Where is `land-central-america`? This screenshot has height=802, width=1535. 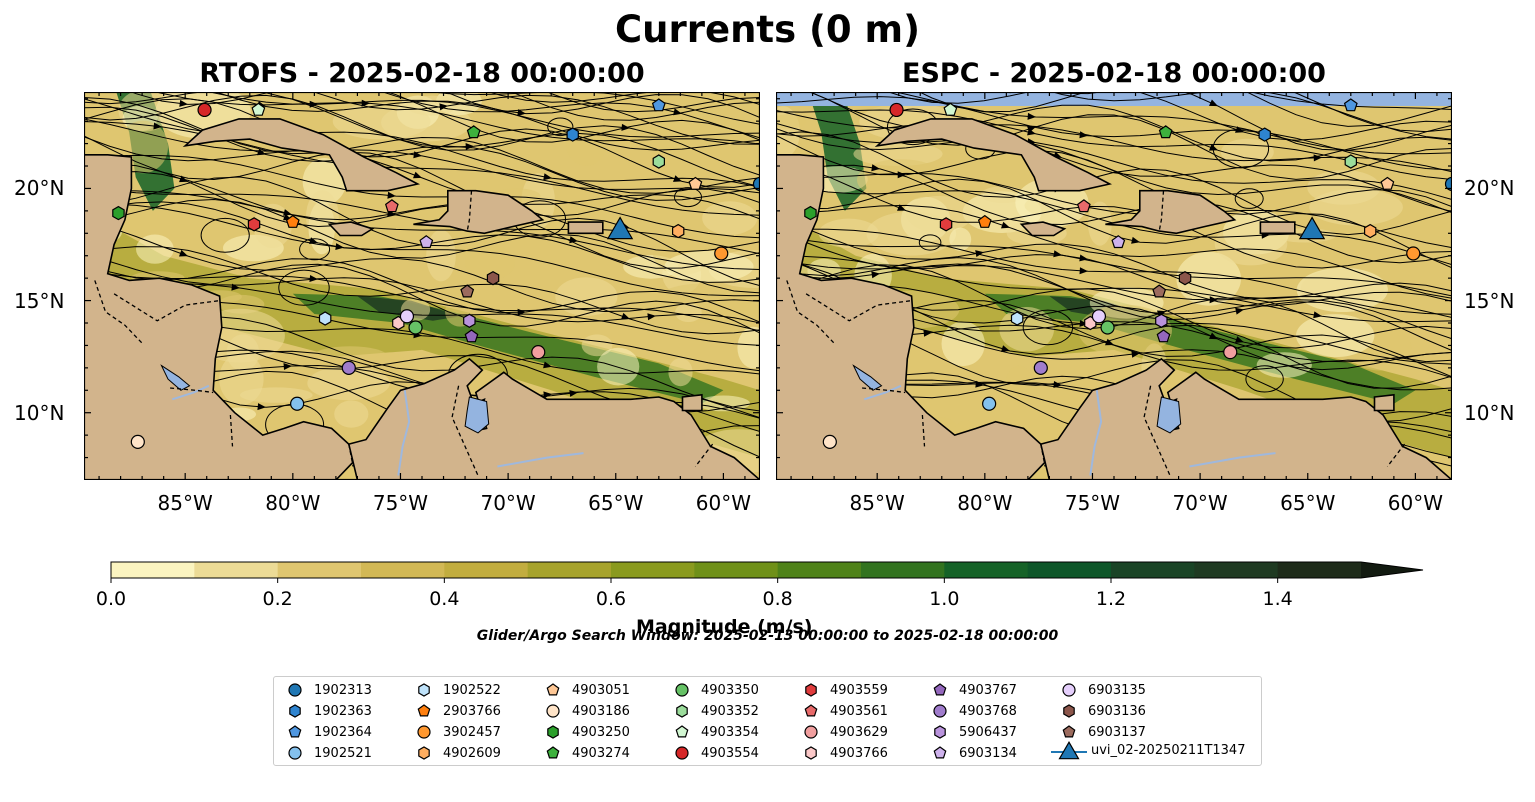
land-central-america is located at coordinates (913, 316).